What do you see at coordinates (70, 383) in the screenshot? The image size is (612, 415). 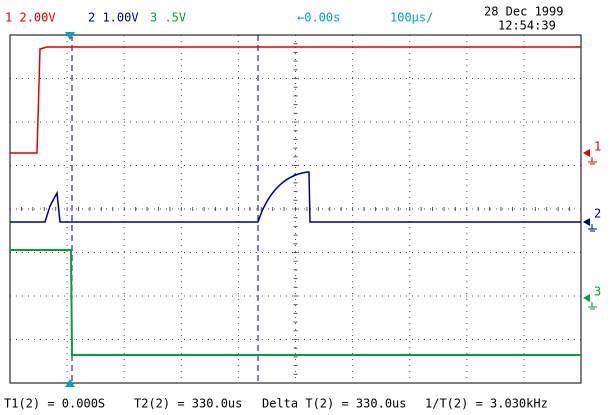 I see `cursor-marker-bottom` at bounding box center [70, 383].